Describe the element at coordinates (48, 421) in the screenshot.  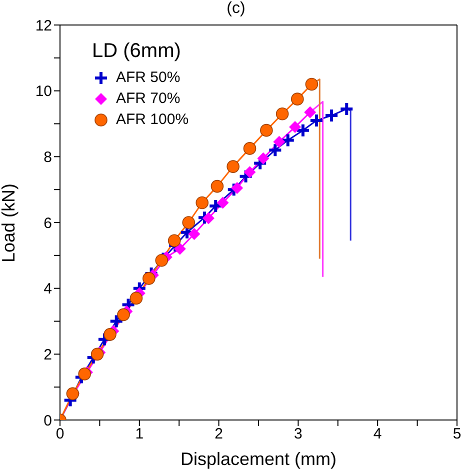
I see `y-tick-label: 0` at that location.